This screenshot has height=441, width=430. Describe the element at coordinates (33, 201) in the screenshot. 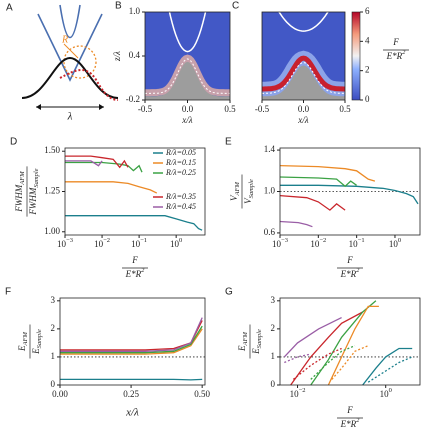

I see `denominator-text: FWHM` at that location.